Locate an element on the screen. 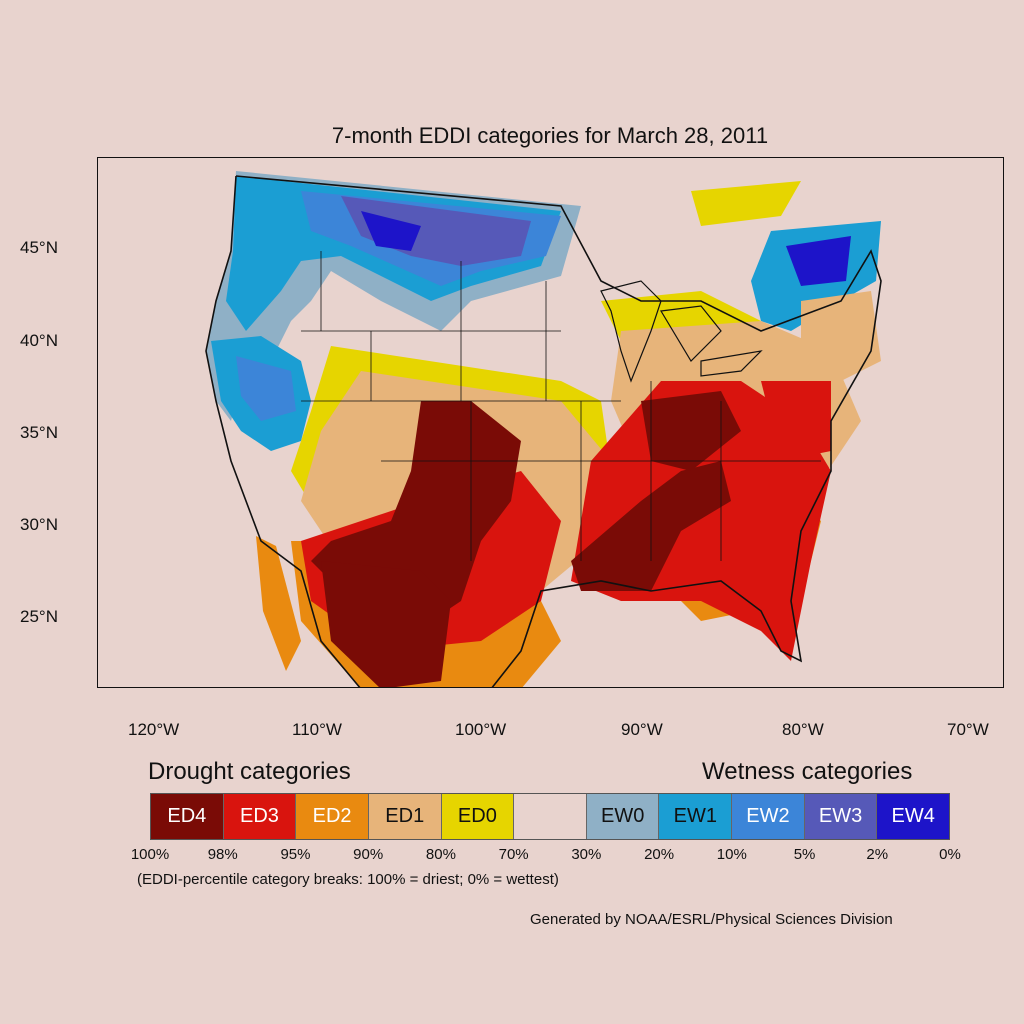 This screenshot has height=1024, width=1024. wet-region-great-basin-ew2 is located at coordinates (266, 388).